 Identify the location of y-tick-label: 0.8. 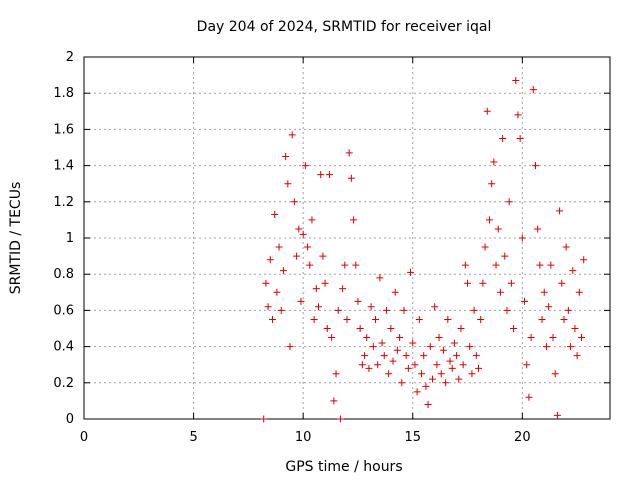
(63, 274).